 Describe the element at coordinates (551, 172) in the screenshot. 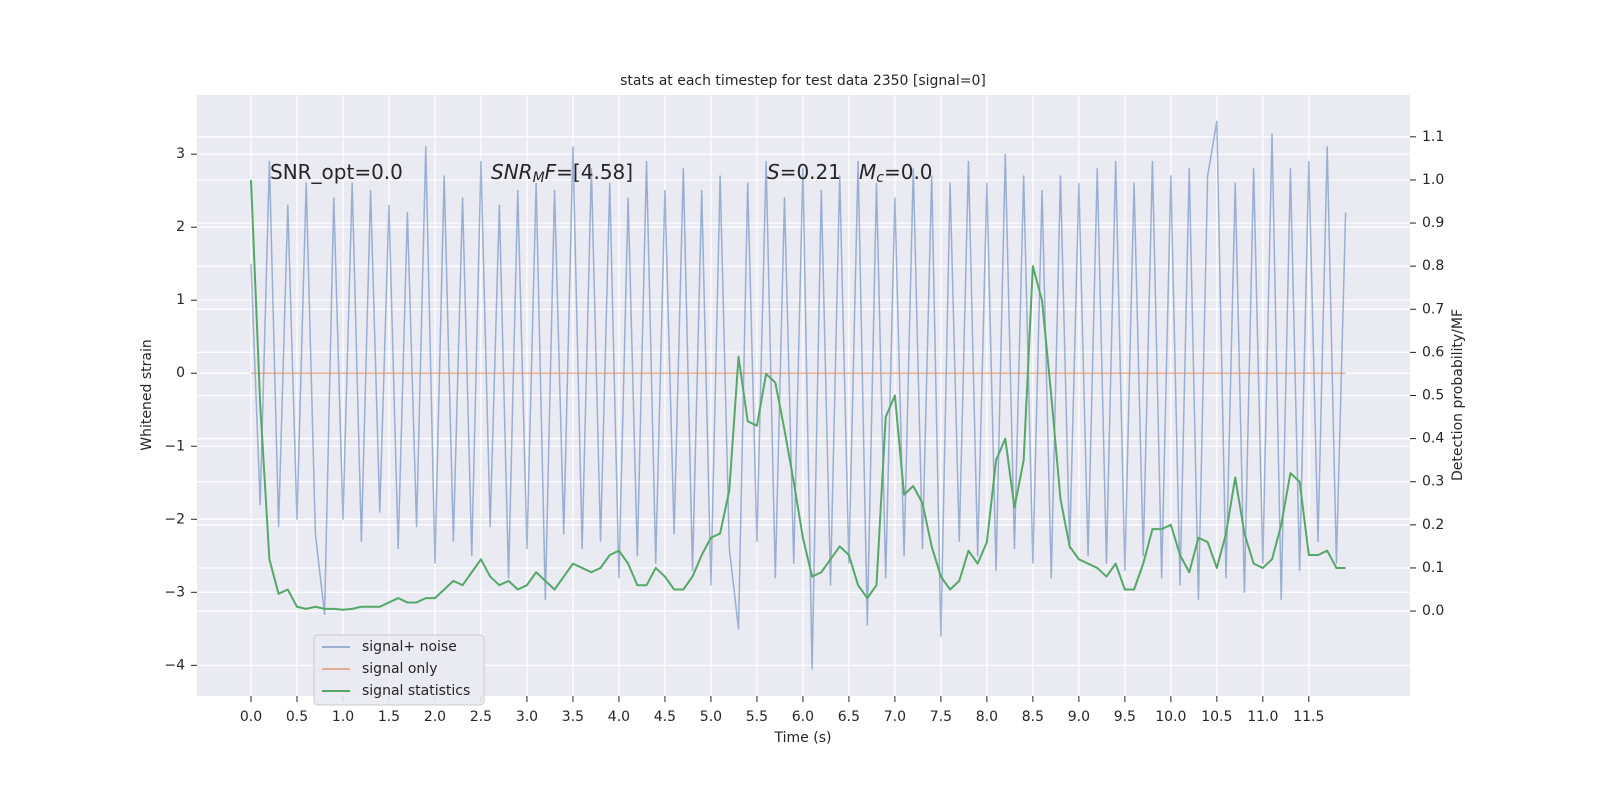

I see `annotation-part: F` at that location.